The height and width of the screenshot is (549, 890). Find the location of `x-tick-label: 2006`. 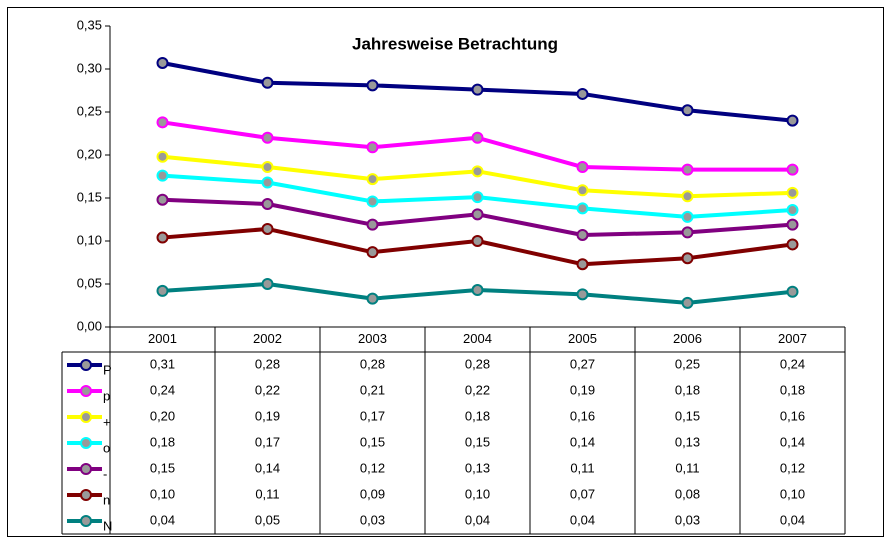

x-tick-label: 2006 is located at coordinates (687, 338).